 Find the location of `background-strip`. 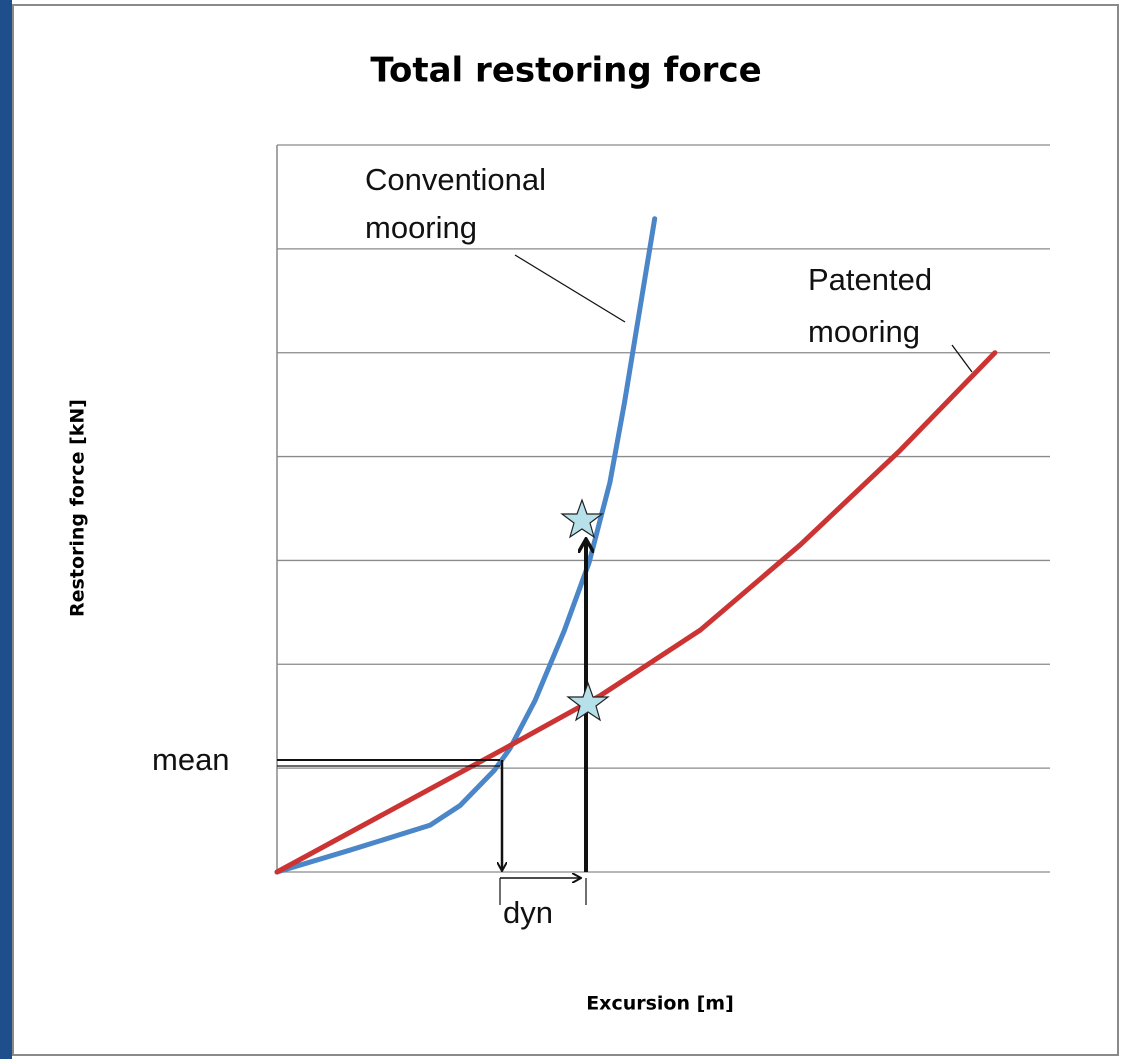

background-strip is located at coordinates (6, 529).